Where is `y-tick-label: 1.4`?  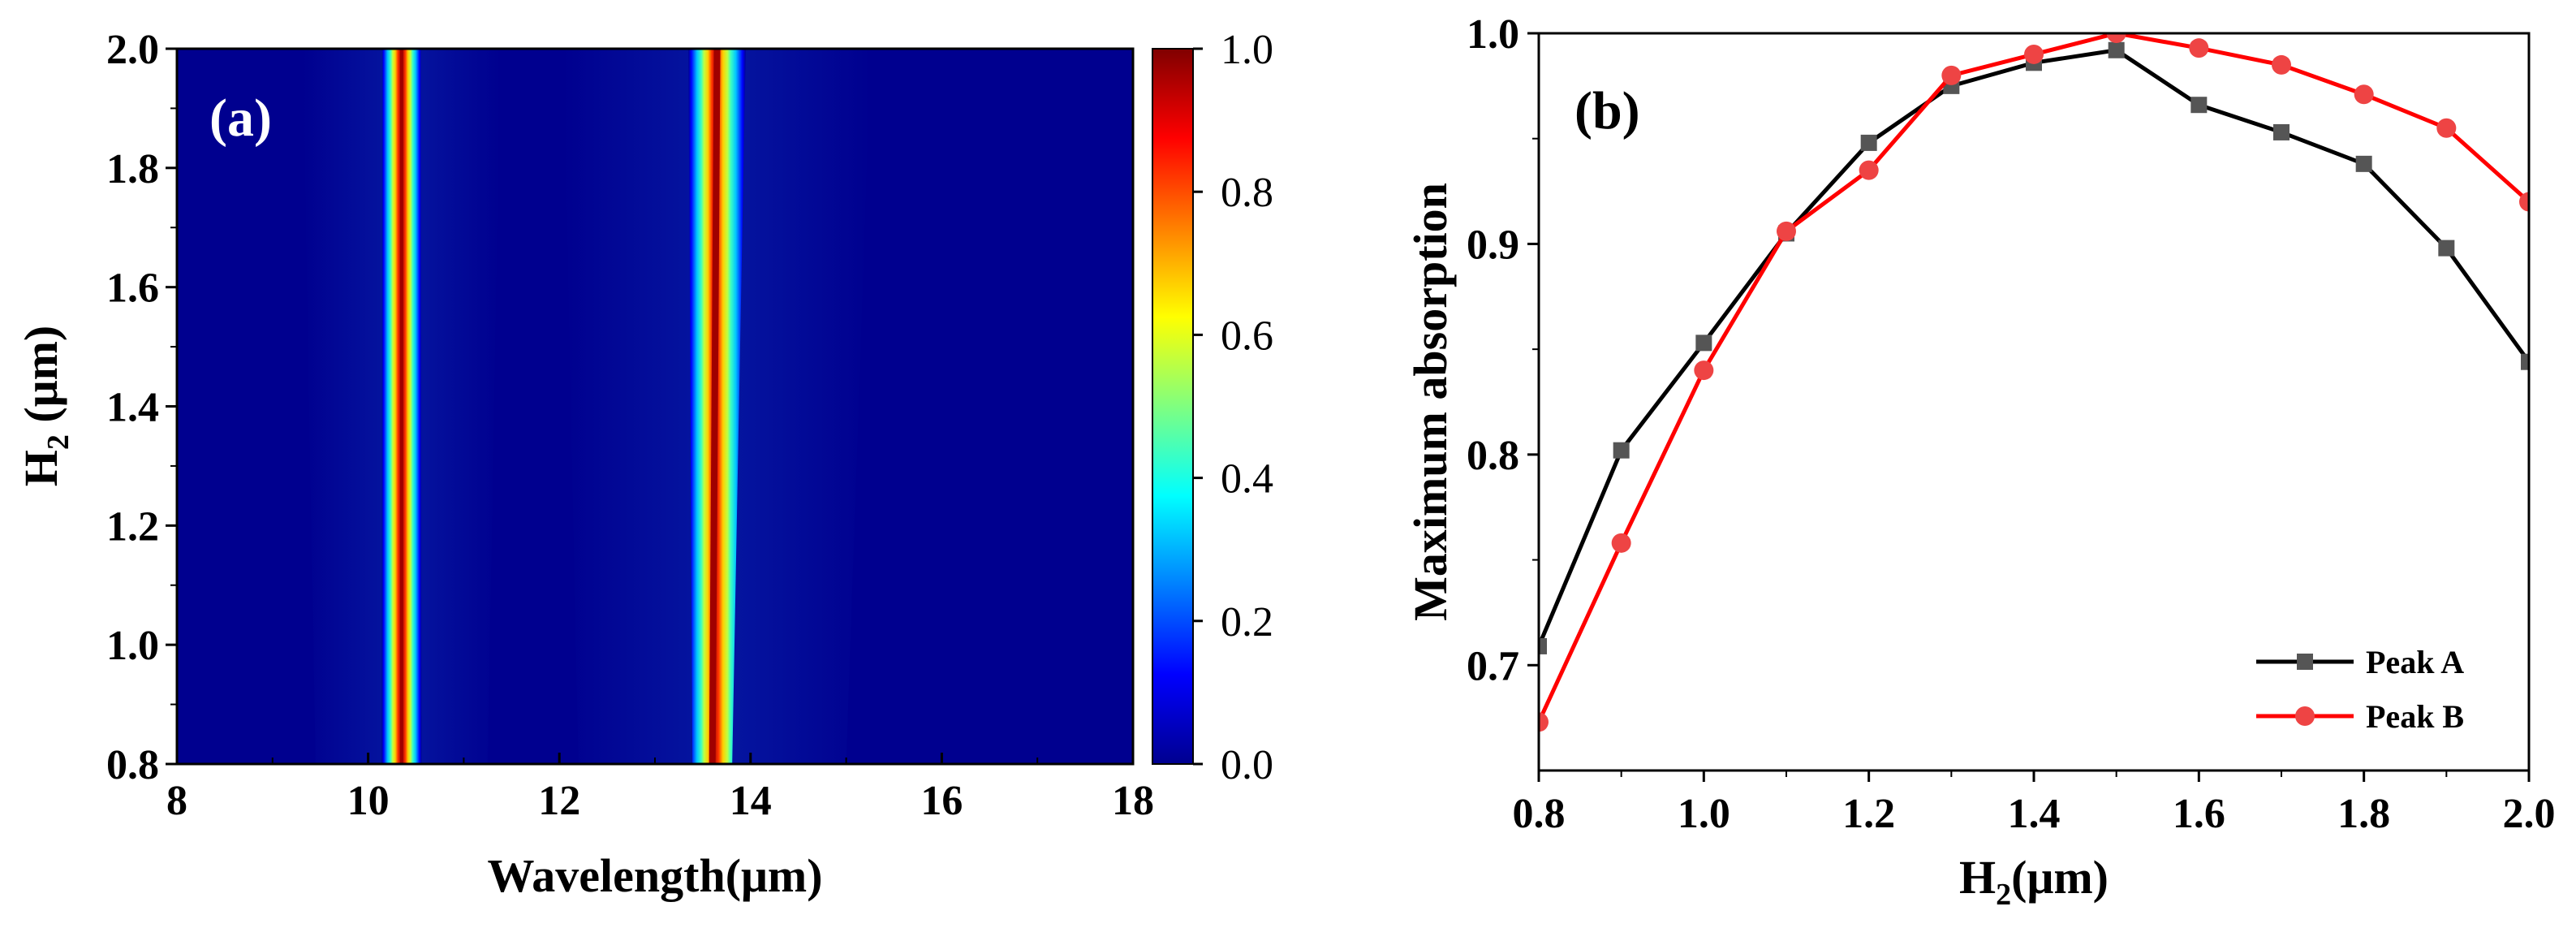
y-tick-label: 1.4 is located at coordinates (133, 408).